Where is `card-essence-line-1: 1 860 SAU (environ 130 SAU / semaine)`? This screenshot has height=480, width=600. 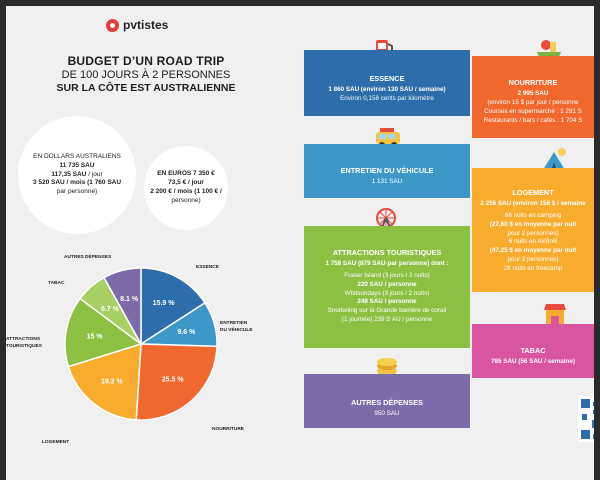 card-essence-line-1: 1 860 SAU (environ 130 SAU / semaine) is located at coordinates (387, 90).